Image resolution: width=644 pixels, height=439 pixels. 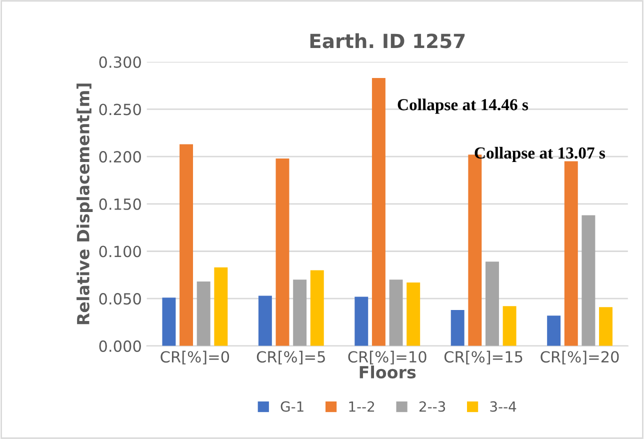 I want to click on legend-label: 1--2, so click(x=361, y=406).